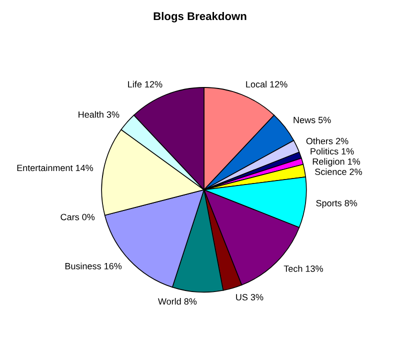  I want to click on slice-label: Life 12%, so click(145, 84).